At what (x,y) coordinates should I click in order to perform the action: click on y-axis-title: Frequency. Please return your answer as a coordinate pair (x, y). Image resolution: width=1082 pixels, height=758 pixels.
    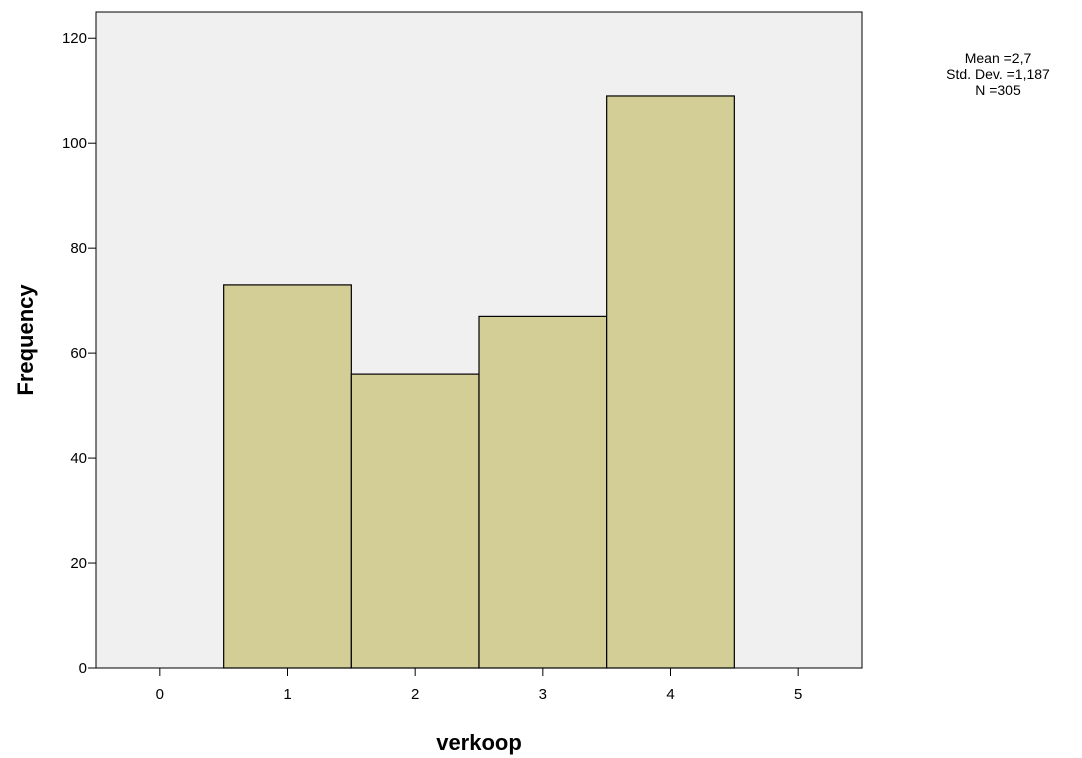
    Looking at the image, I should click on (25, 340).